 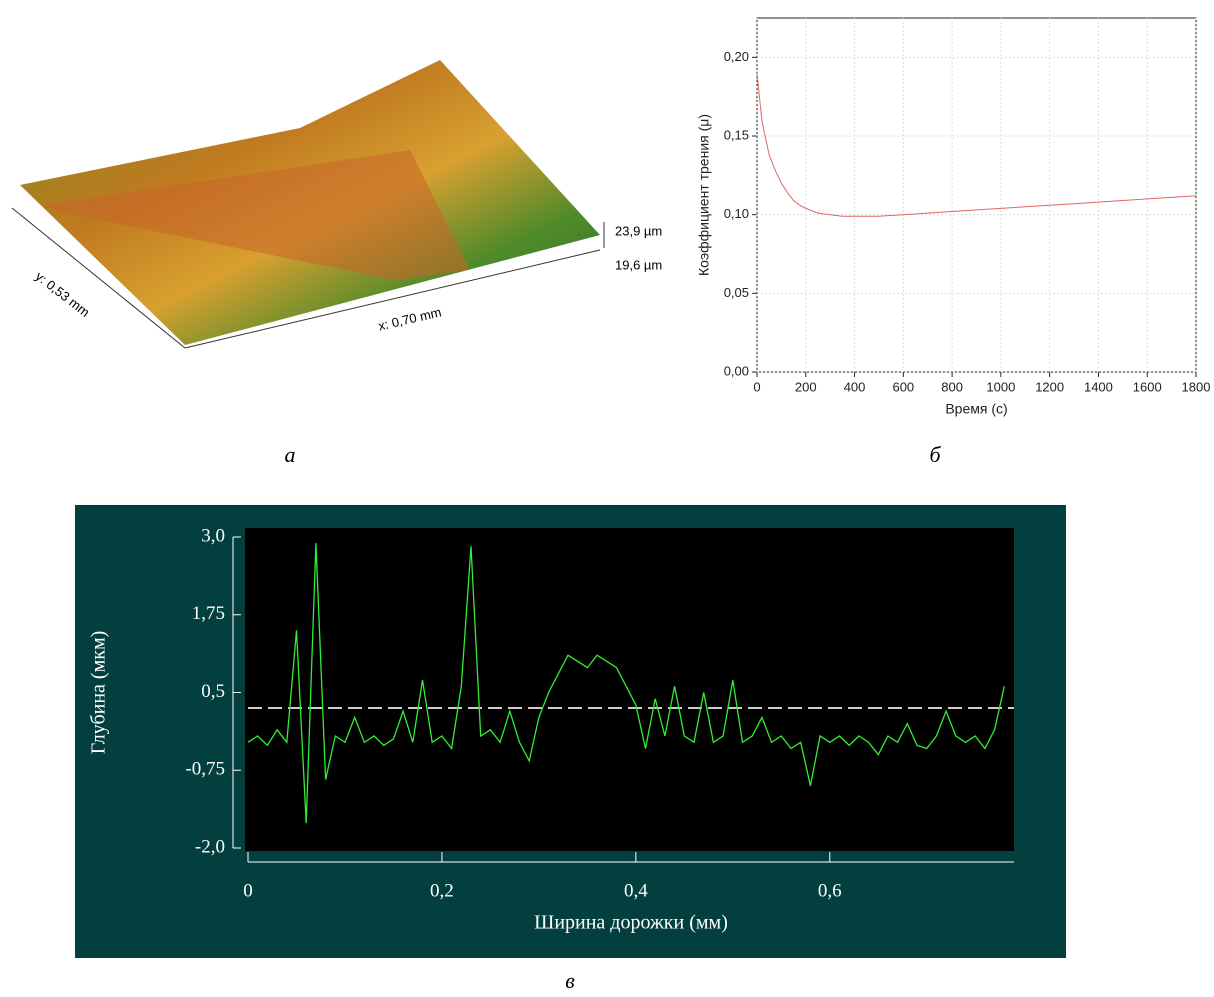 I want to click on x-axis-label: Время (с), so click(x=976, y=409).